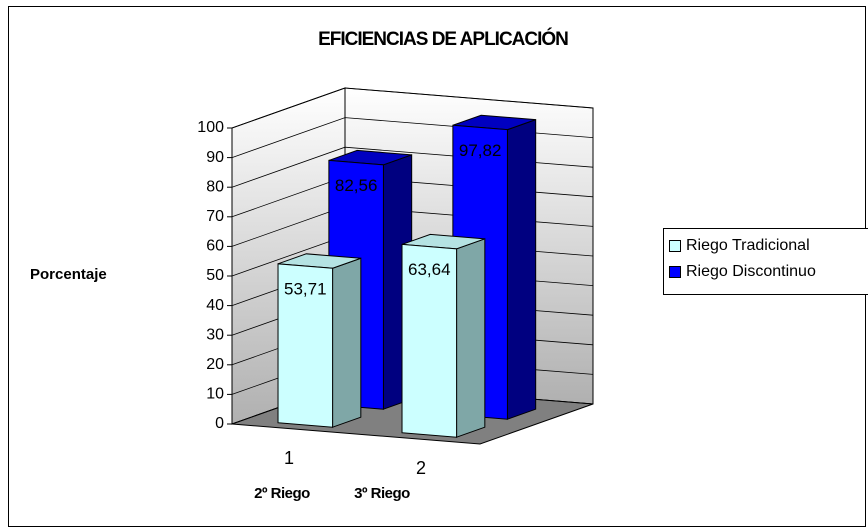 The image size is (868, 529). Describe the element at coordinates (215, 275) in the screenshot. I see `y-tick-label: 50` at that location.